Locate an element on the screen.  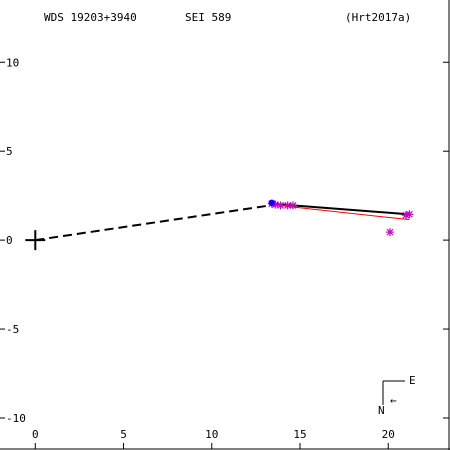
x-tick-label: 0 is located at coordinates (35, 434).